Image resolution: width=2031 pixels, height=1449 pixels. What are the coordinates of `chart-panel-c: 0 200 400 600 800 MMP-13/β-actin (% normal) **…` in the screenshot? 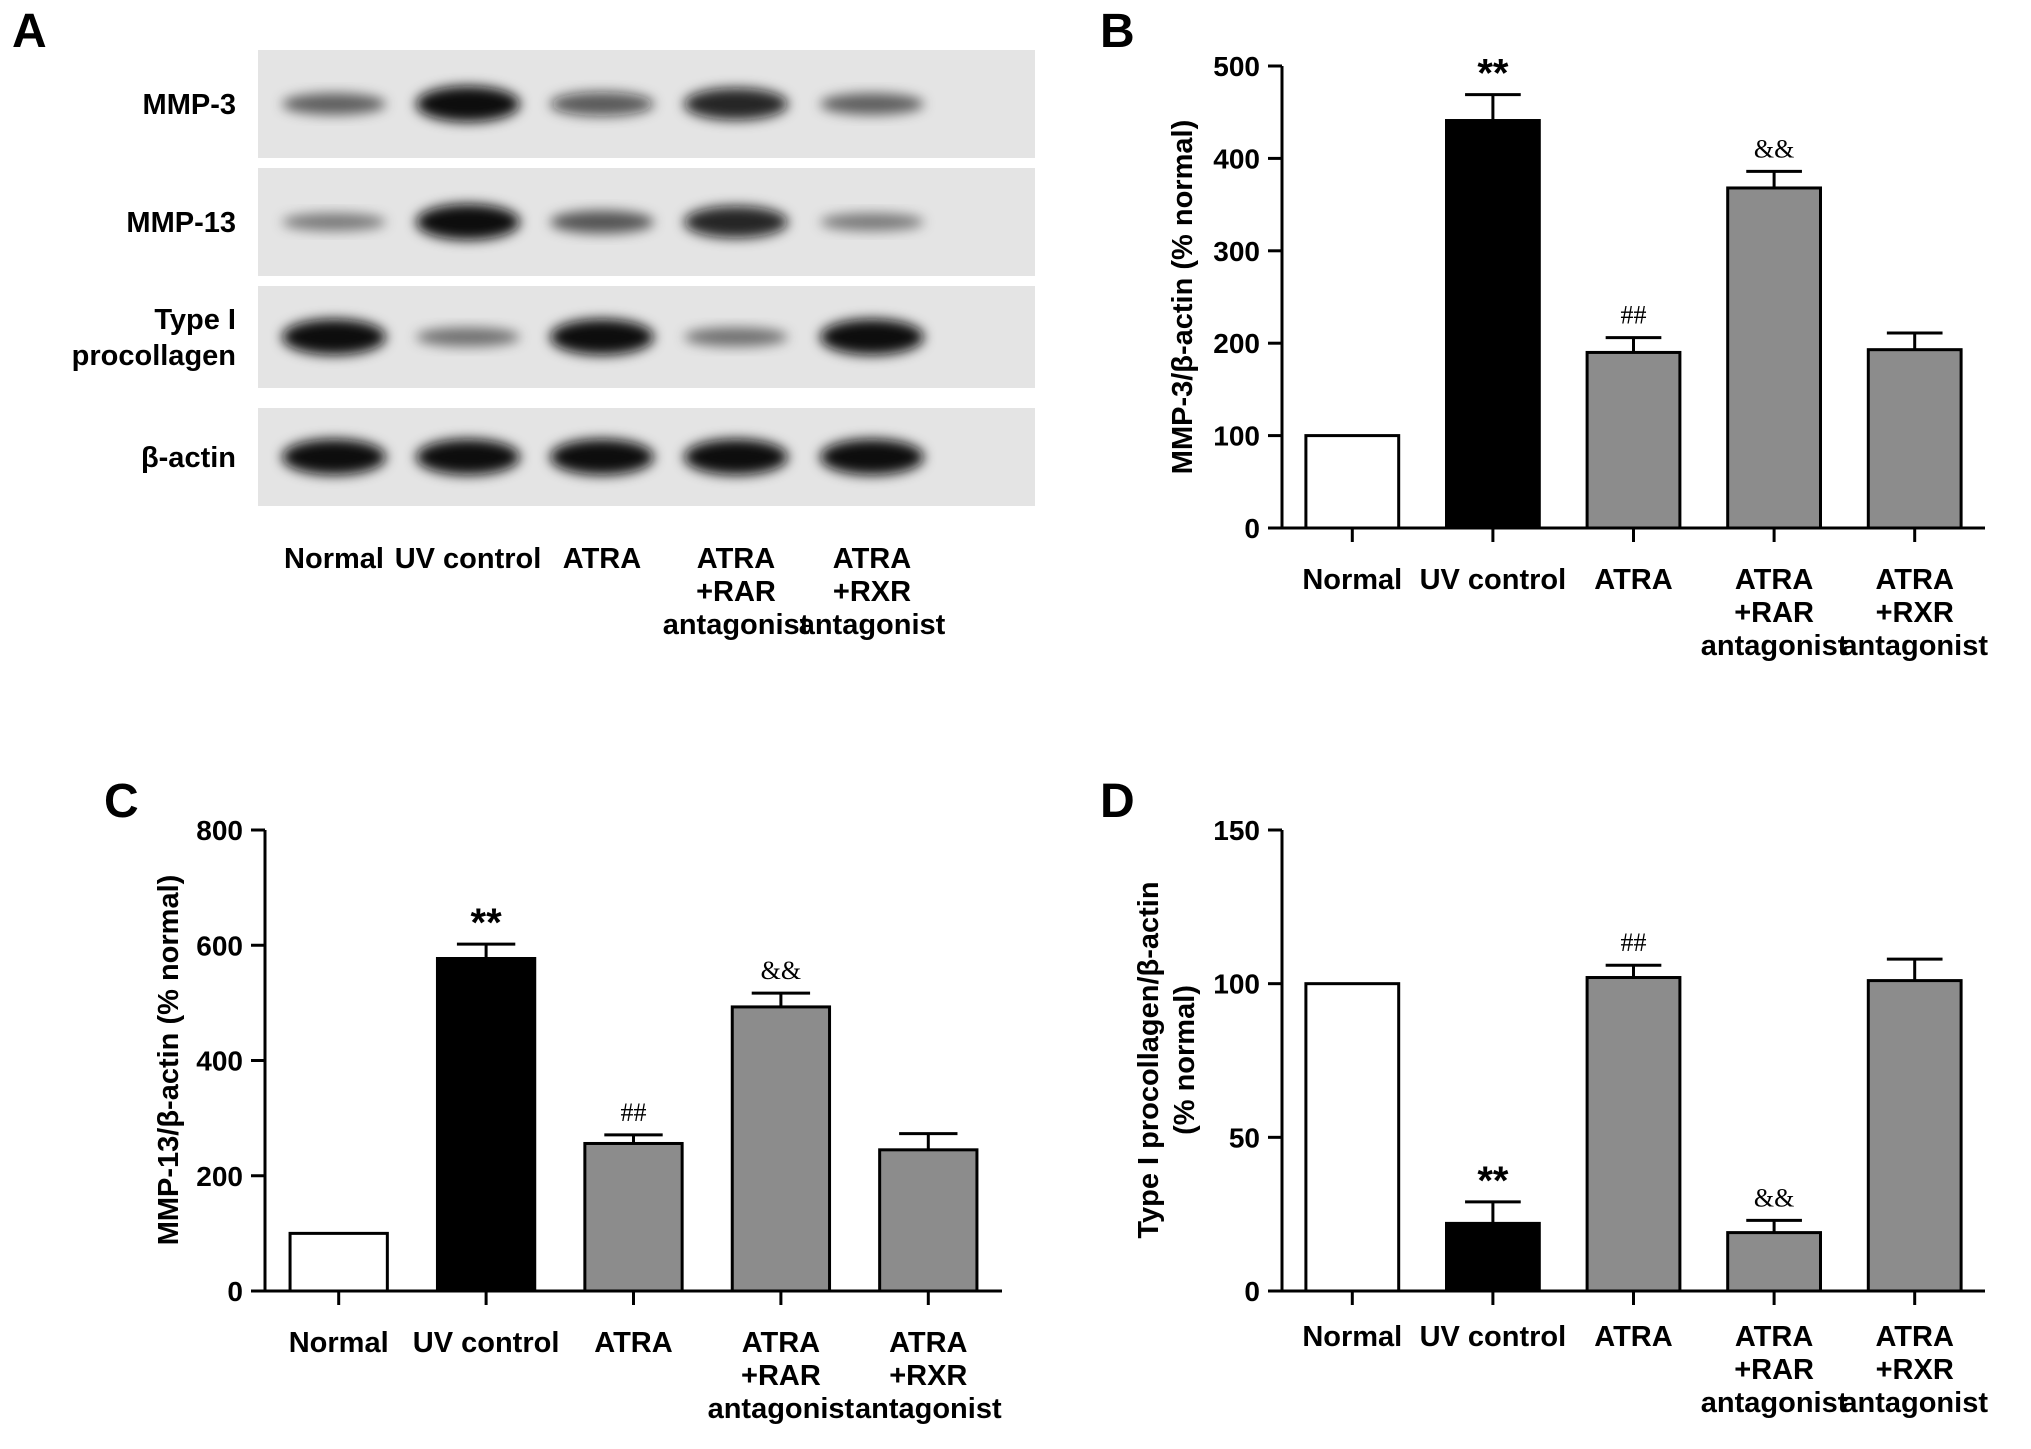 It's located at (577, 1061).